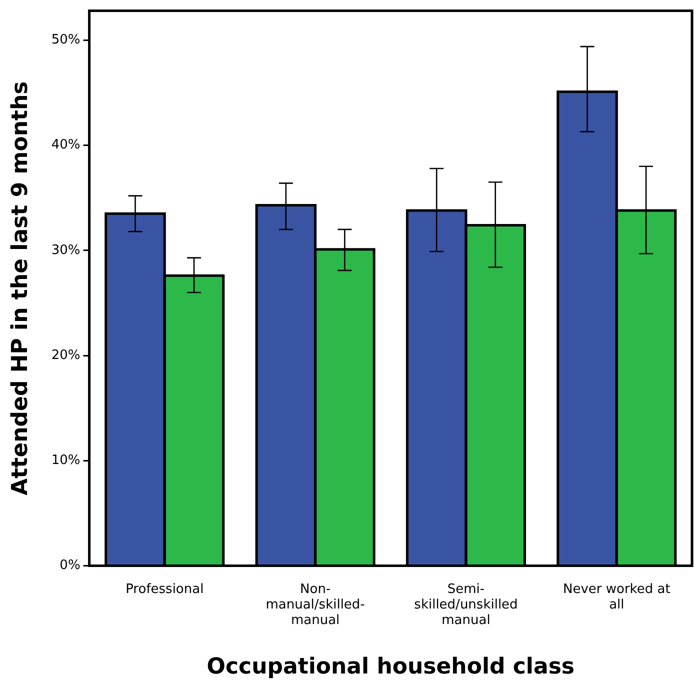 The image size is (694, 693). What do you see at coordinates (390, 667) in the screenshot?
I see `x-axis-title: Occupational household class` at bounding box center [390, 667].